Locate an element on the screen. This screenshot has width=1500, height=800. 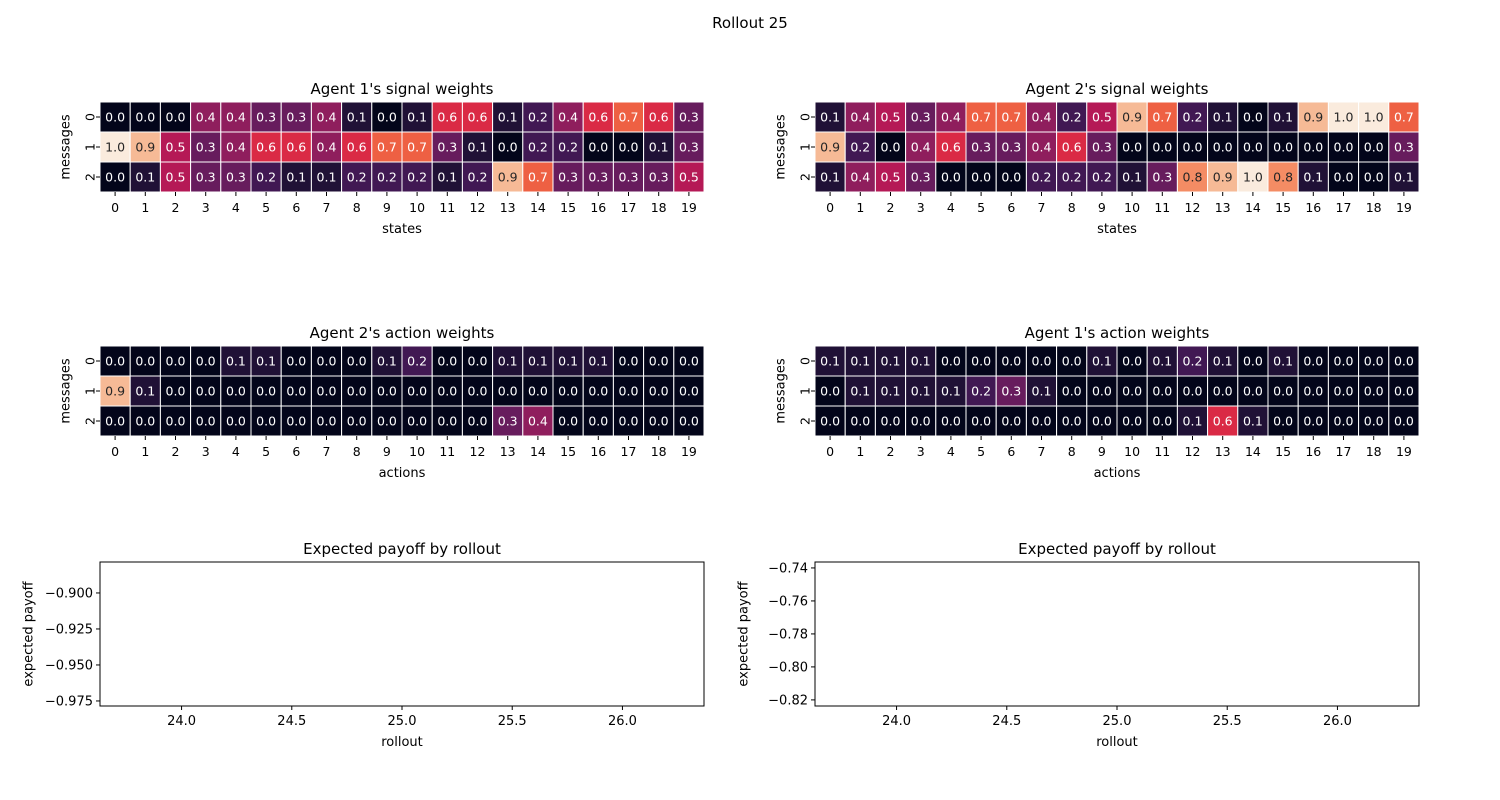
x-tick-label: 14 is located at coordinates (538, 451).